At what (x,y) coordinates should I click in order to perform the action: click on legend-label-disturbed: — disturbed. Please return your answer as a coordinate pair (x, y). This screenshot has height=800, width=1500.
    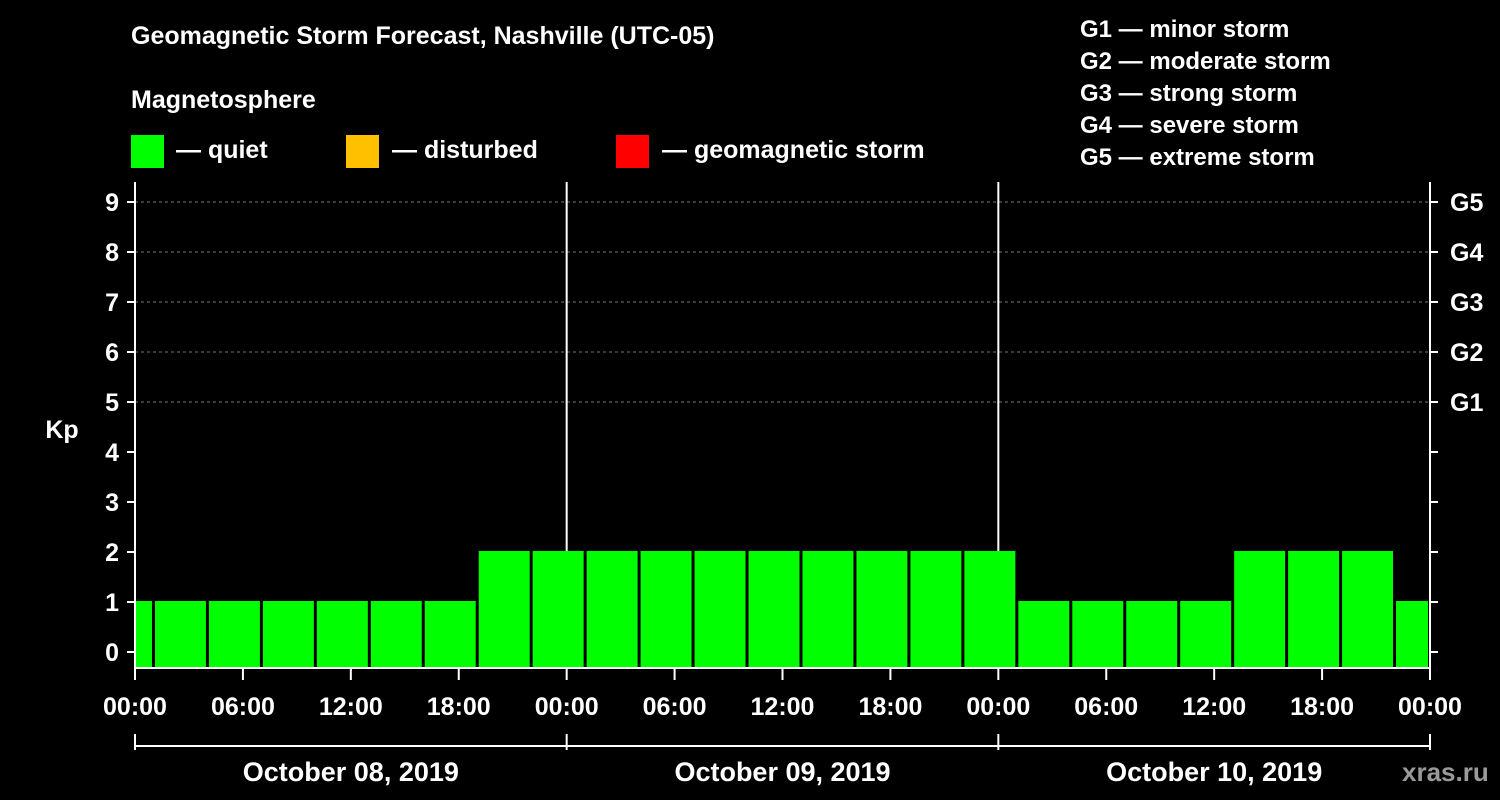
    Looking at the image, I should click on (465, 150).